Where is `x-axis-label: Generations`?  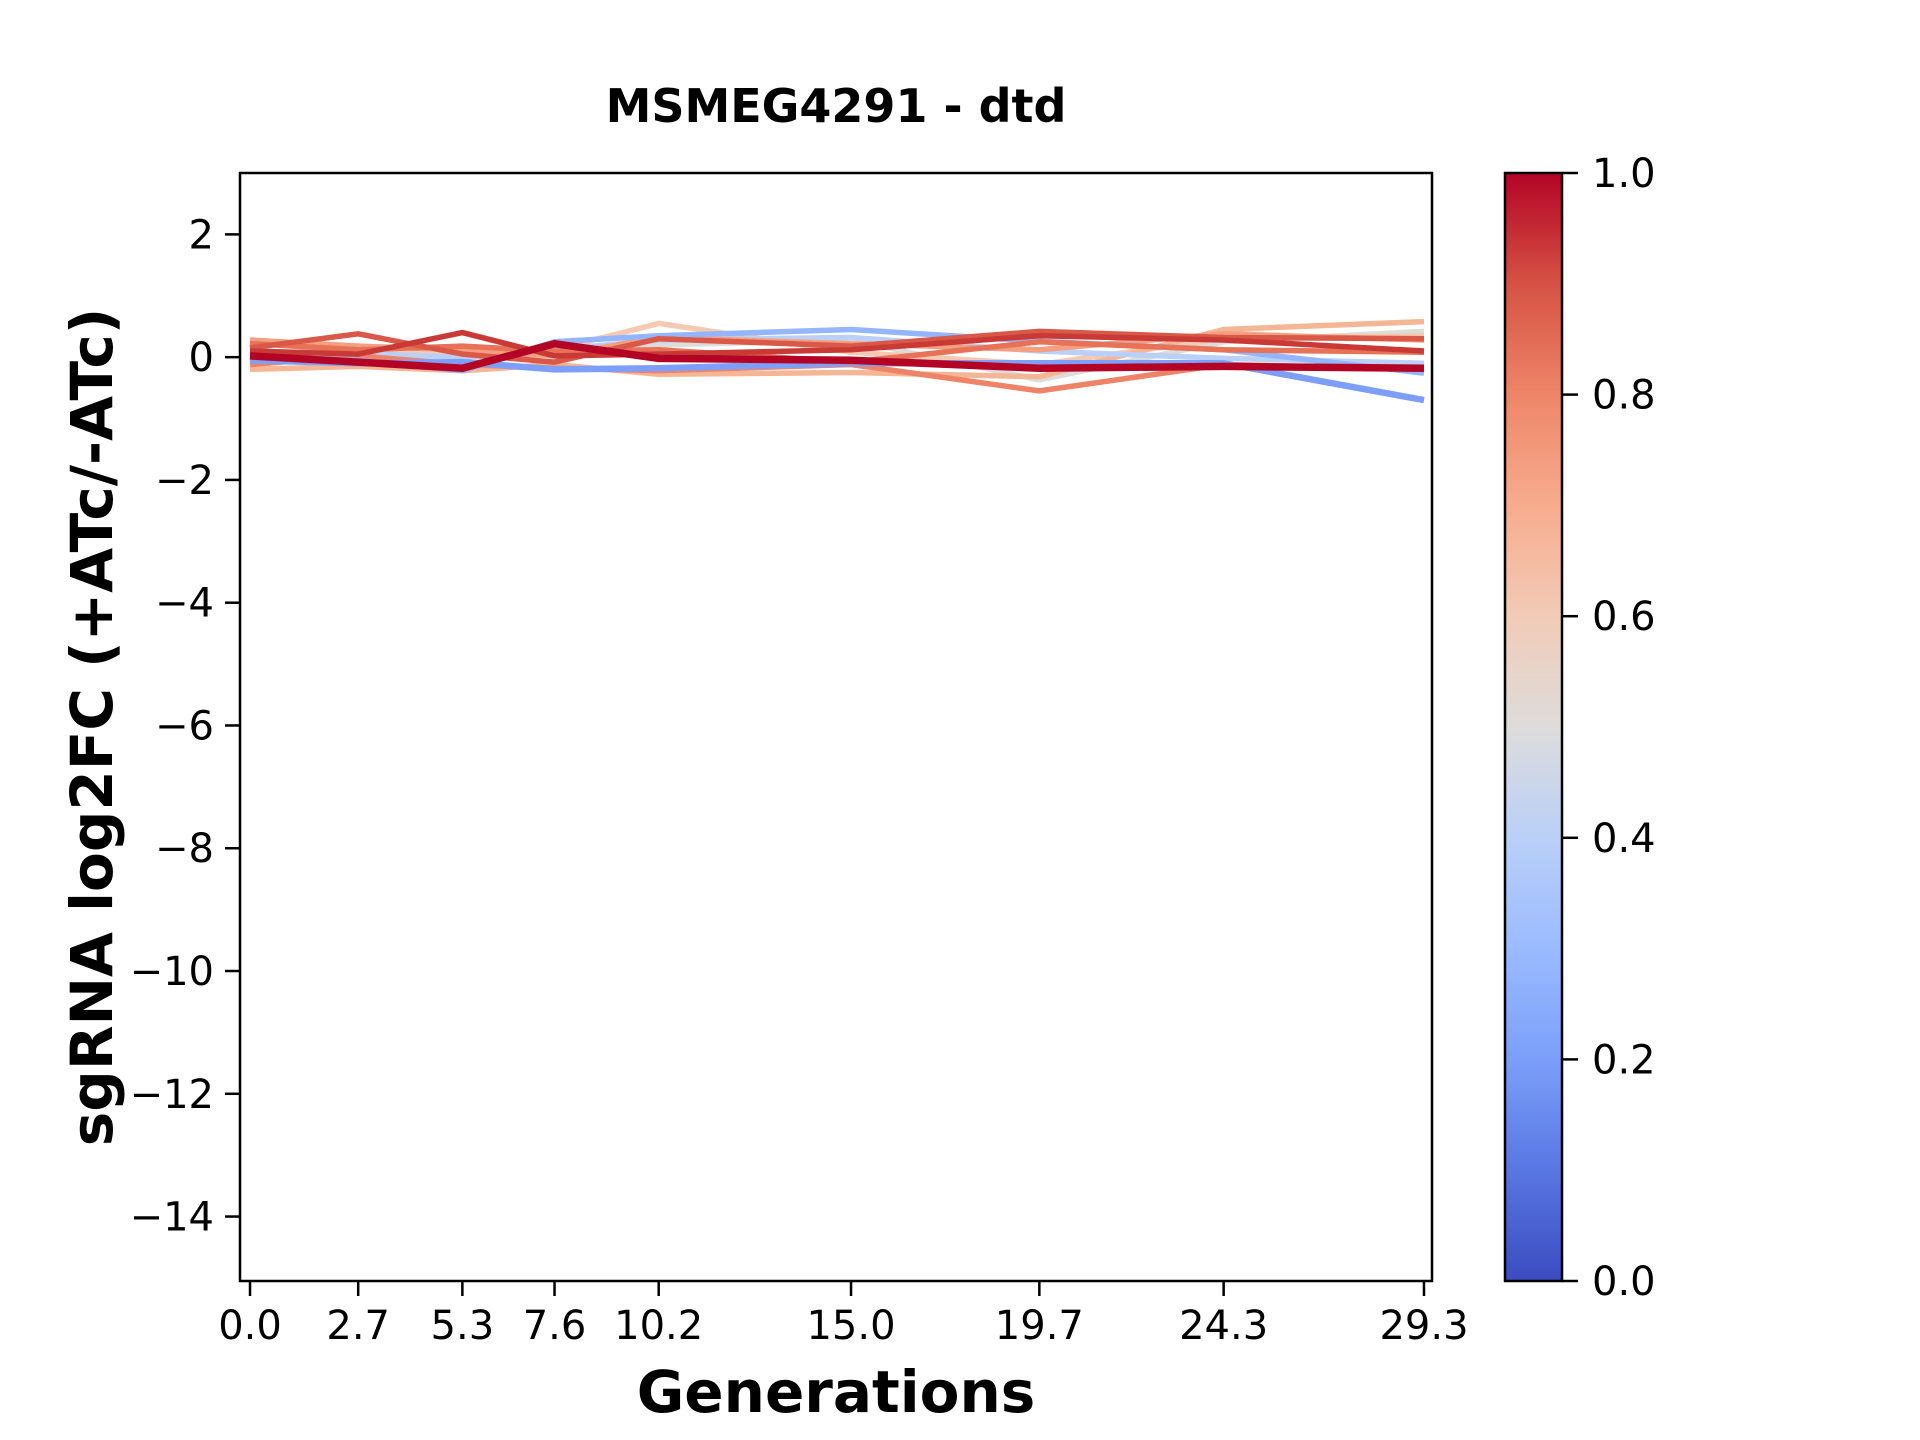 x-axis-label: Generations is located at coordinates (836, 1392).